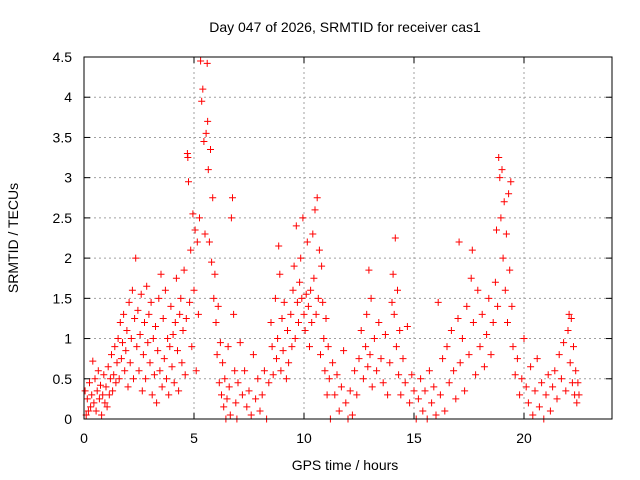 The image size is (640, 480). What do you see at coordinates (194, 438) in the screenshot?
I see `x-tick-label: 5` at bounding box center [194, 438].